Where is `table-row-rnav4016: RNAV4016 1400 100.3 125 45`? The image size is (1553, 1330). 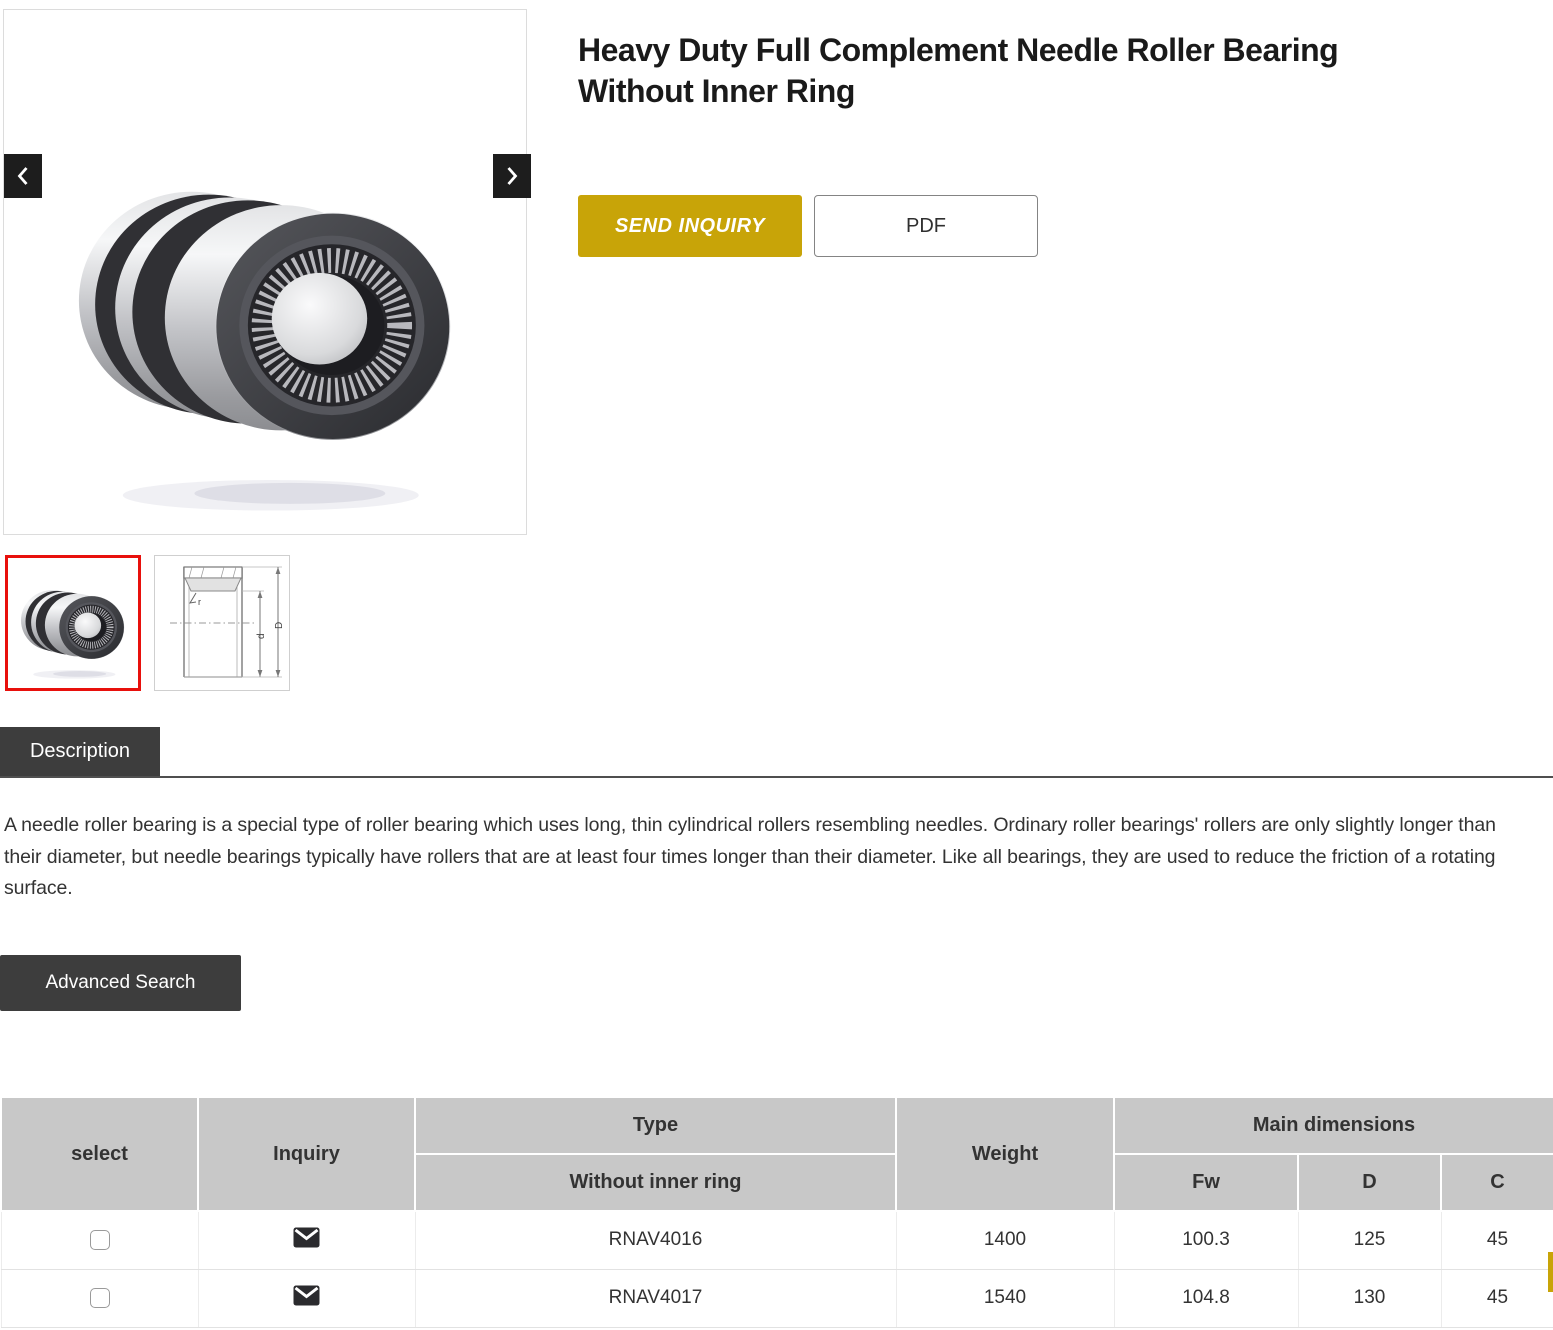
table-row-rnav4016: RNAV4016 1400 100.3 125 45 is located at coordinates (776, 1240).